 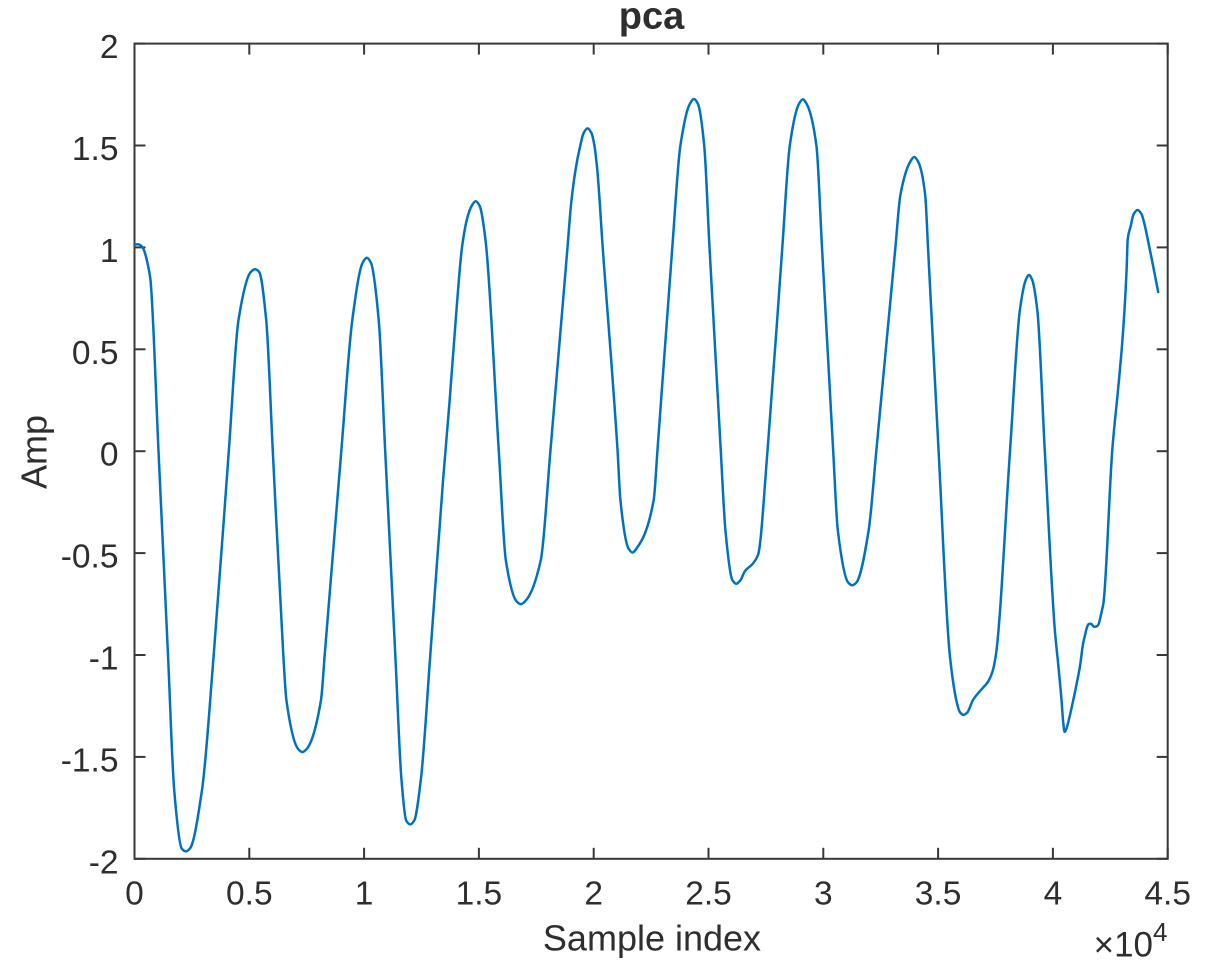 I want to click on svg-text: -1, so click(x=104, y=659).